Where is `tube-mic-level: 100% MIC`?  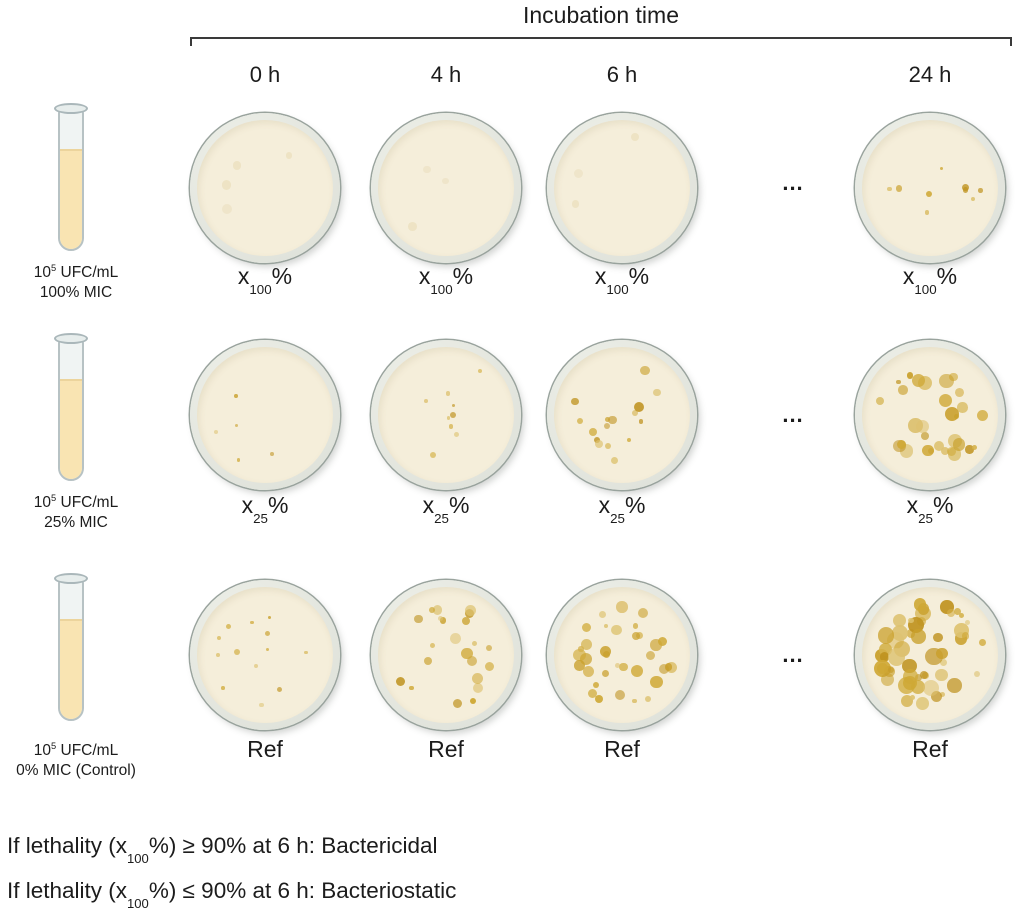 tube-mic-level: 100% MIC is located at coordinates (76, 293).